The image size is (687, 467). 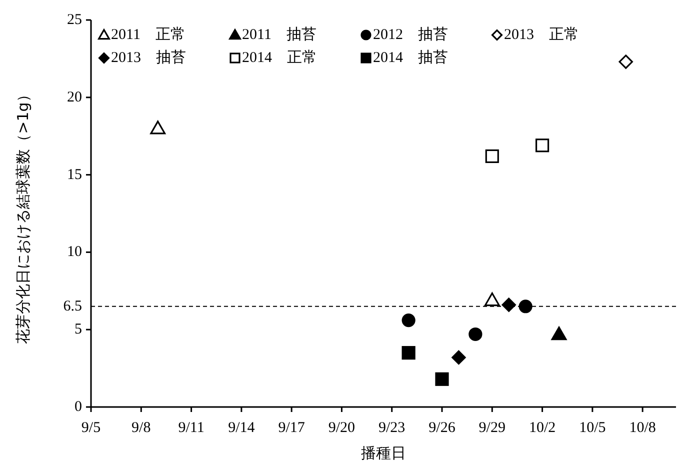 What do you see at coordinates (74, 20) in the screenshot?
I see `y-tick-label: 25` at bounding box center [74, 20].